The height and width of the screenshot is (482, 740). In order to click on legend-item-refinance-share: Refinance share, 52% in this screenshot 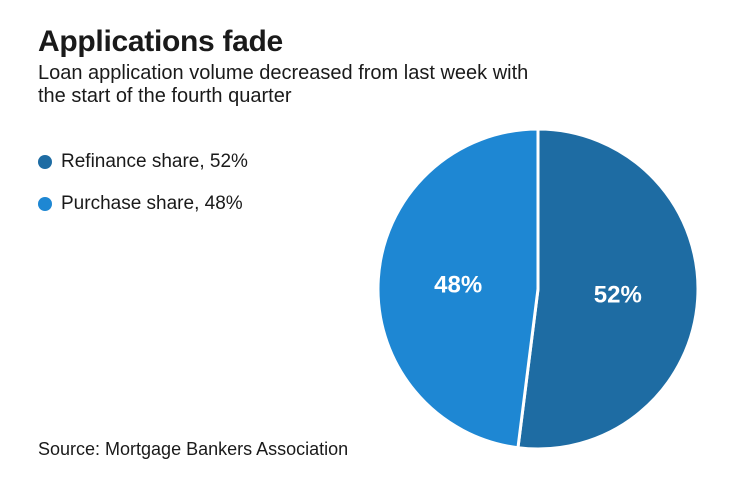, I will do `click(143, 162)`.